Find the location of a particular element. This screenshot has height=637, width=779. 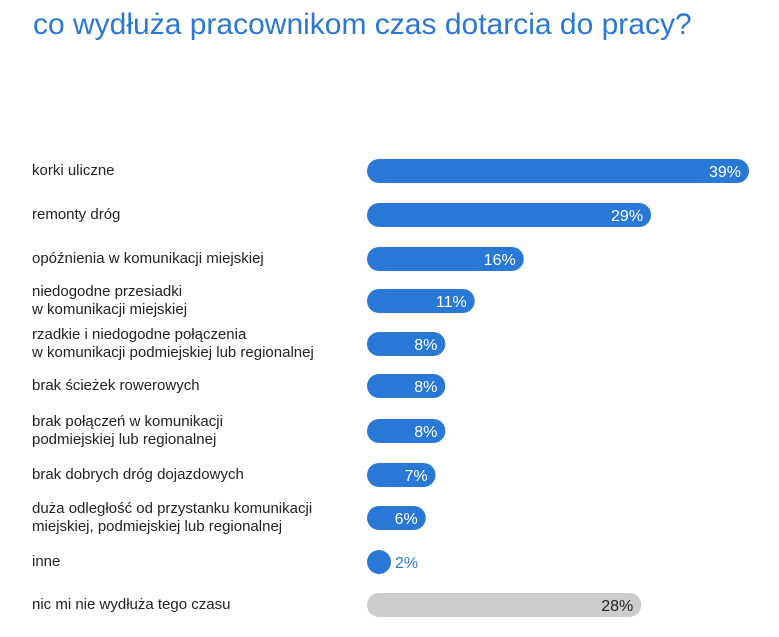

category-label-line: remonty dróg is located at coordinates (76, 214).